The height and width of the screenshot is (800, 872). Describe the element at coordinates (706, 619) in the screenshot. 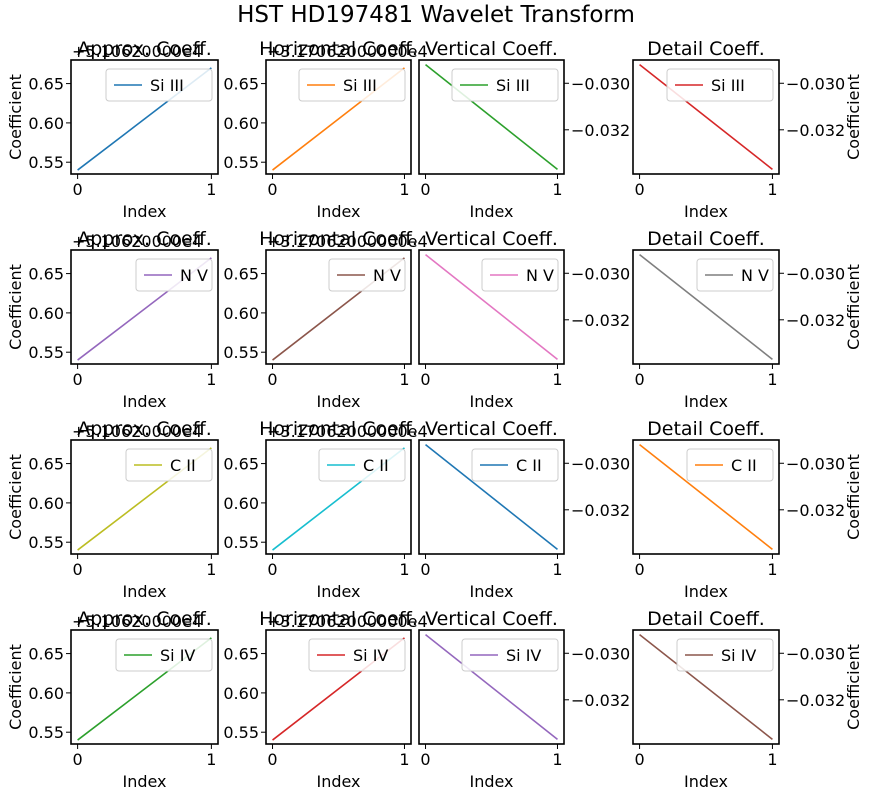

I see `panel-title: Detail Coeff.` at that location.